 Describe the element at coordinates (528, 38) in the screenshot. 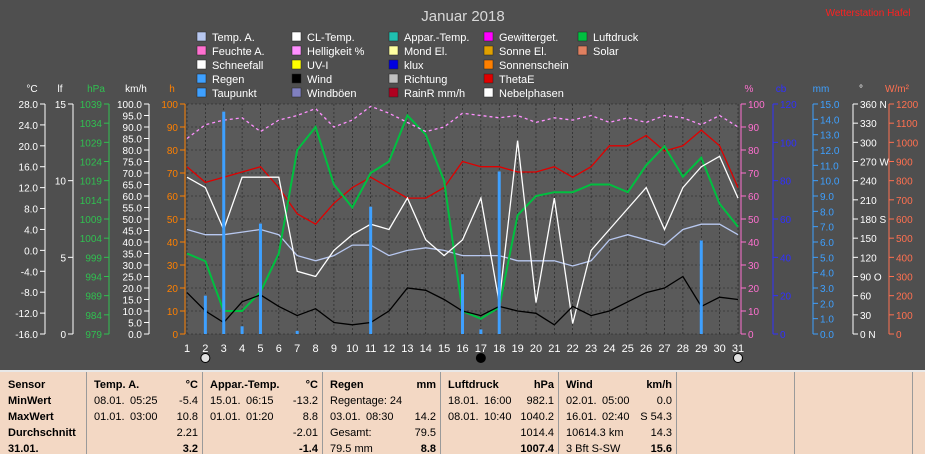

I see `legend-label: Gewitterget.` at that location.